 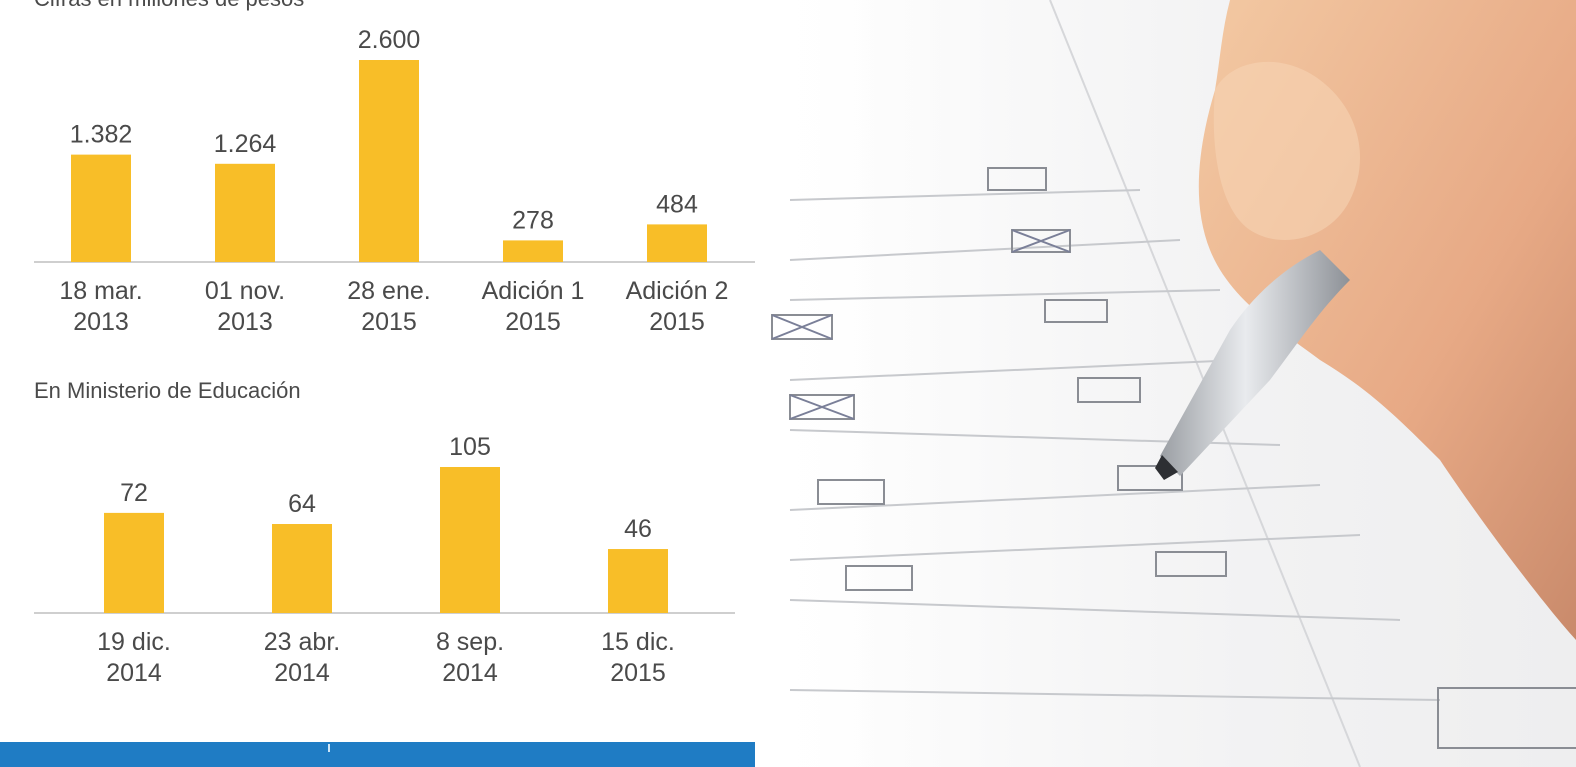 I want to click on bar-value-label: 72, so click(x=134, y=493).